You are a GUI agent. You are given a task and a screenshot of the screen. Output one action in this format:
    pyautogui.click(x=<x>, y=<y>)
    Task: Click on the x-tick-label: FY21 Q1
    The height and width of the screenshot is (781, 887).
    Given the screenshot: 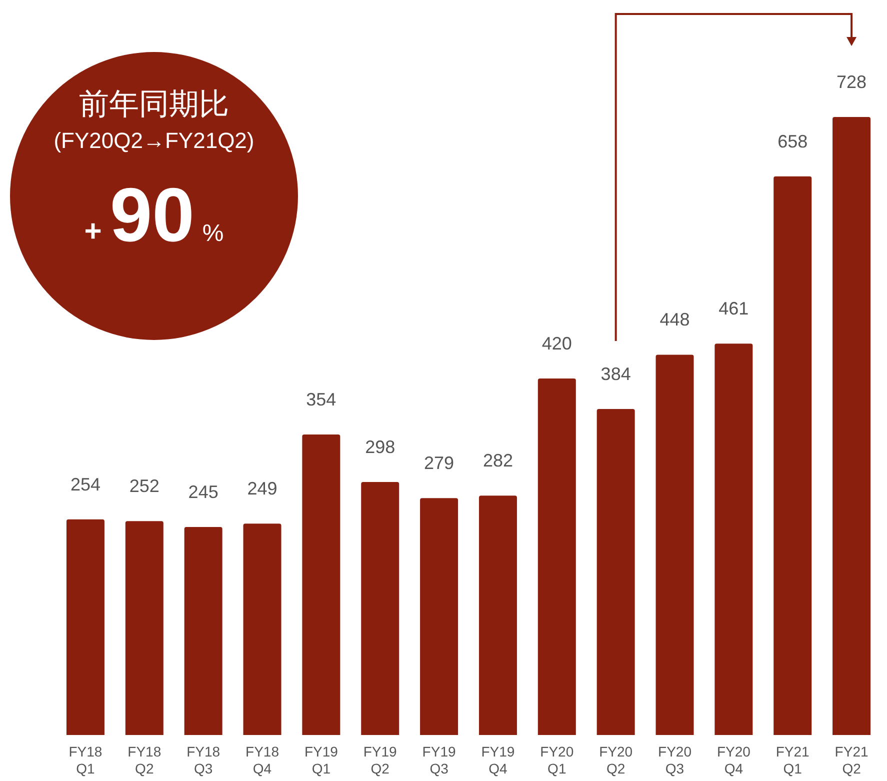 What is the action you would take?
    pyautogui.click(x=793, y=760)
    